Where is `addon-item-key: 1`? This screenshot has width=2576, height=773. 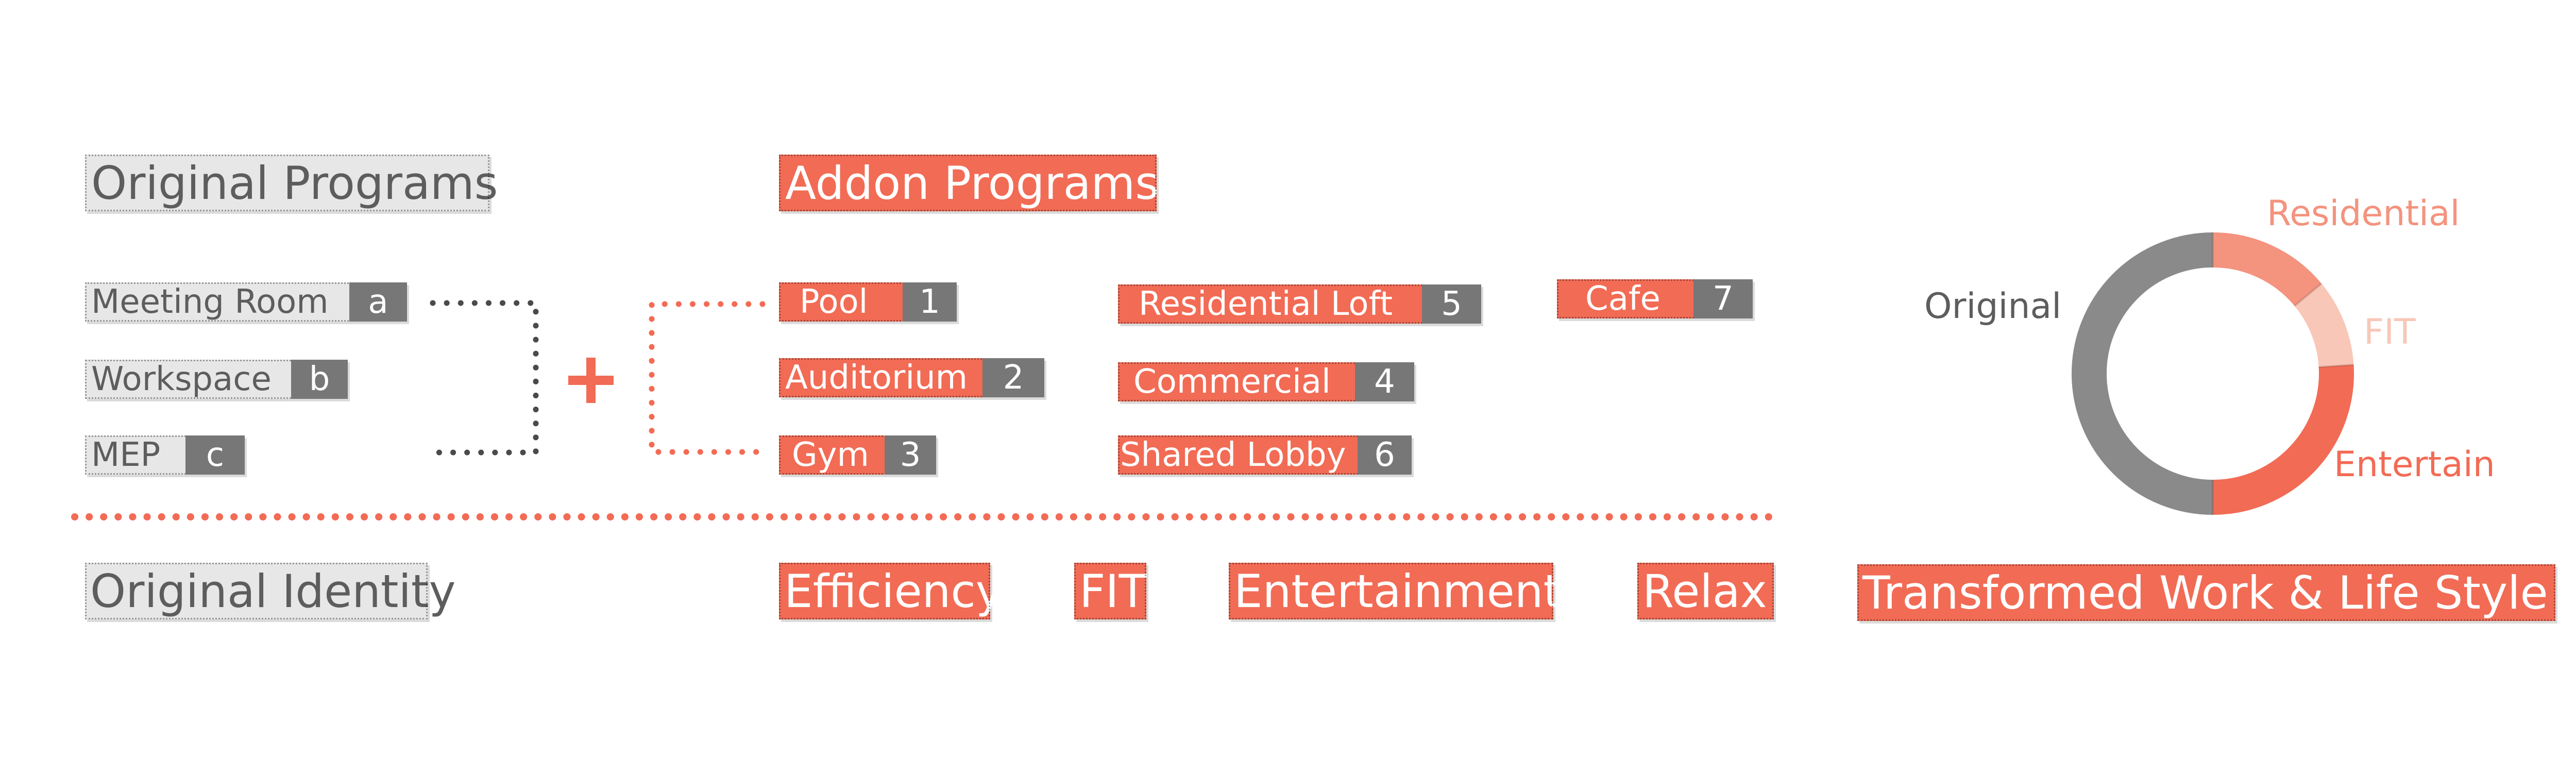 addon-item-key: 1 is located at coordinates (930, 302).